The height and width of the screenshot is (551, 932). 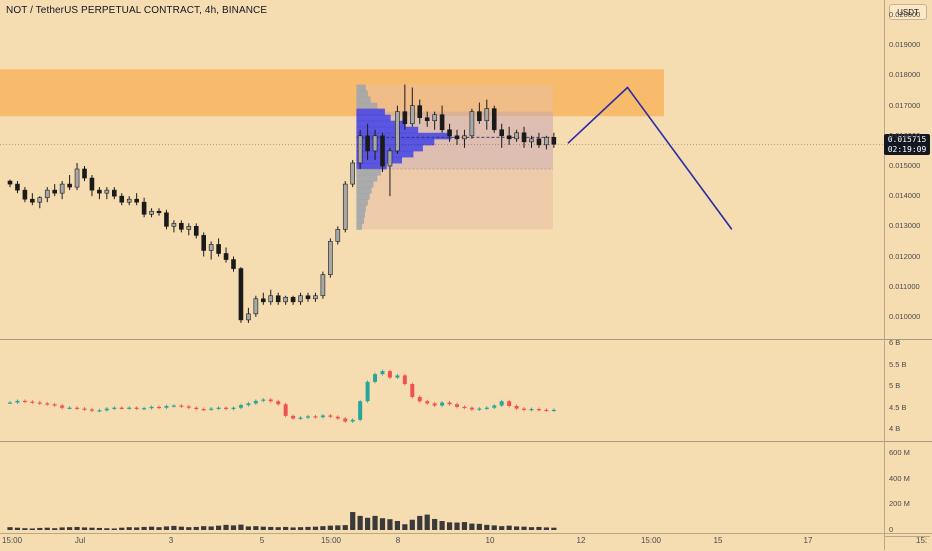 What do you see at coordinates (922, 540) in the screenshot?
I see `time-axis-label: 15:` at bounding box center [922, 540].